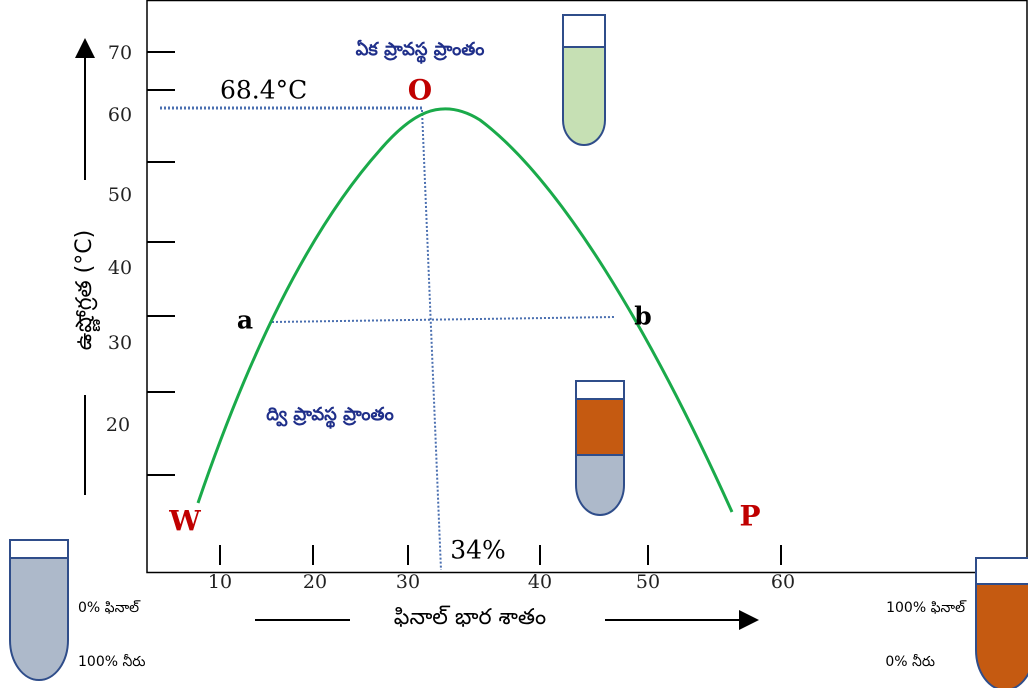  I want to click on x-axis-label: ఫినాల్ భార శాతం, so click(470, 617).